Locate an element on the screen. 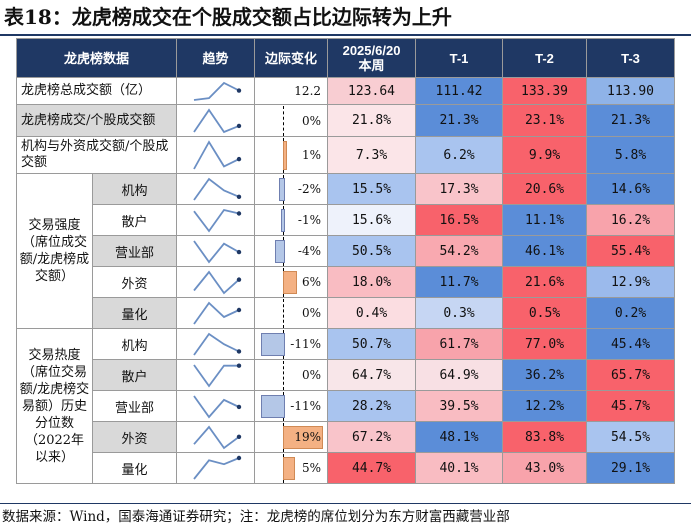 This screenshot has height=531, width=691. value-t3: 65.7% is located at coordinates (631, 375).